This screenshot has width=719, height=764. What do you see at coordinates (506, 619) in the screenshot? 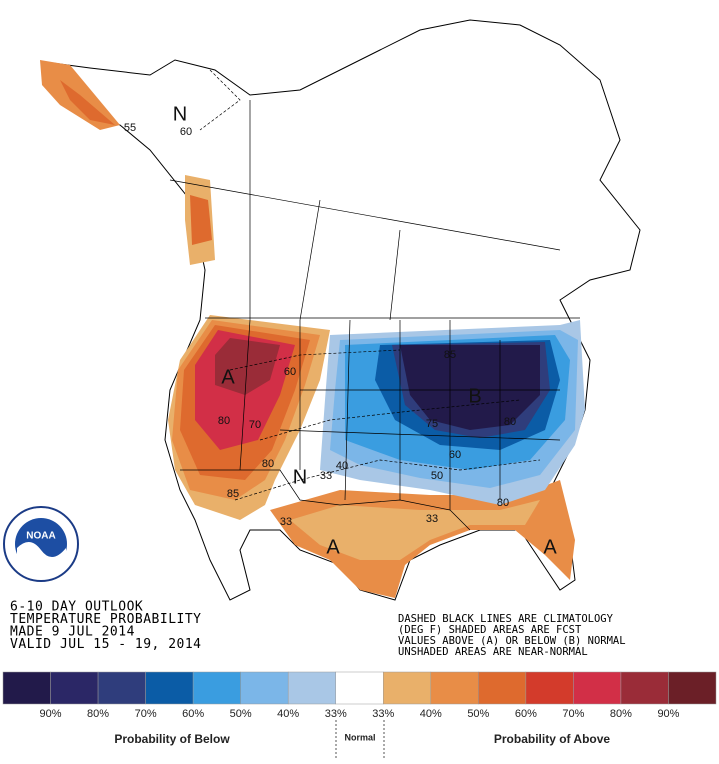
I see `note-line: DASHED BLACK LINES ARE CLIMATOLOGY` at bounding box center [506, 619].